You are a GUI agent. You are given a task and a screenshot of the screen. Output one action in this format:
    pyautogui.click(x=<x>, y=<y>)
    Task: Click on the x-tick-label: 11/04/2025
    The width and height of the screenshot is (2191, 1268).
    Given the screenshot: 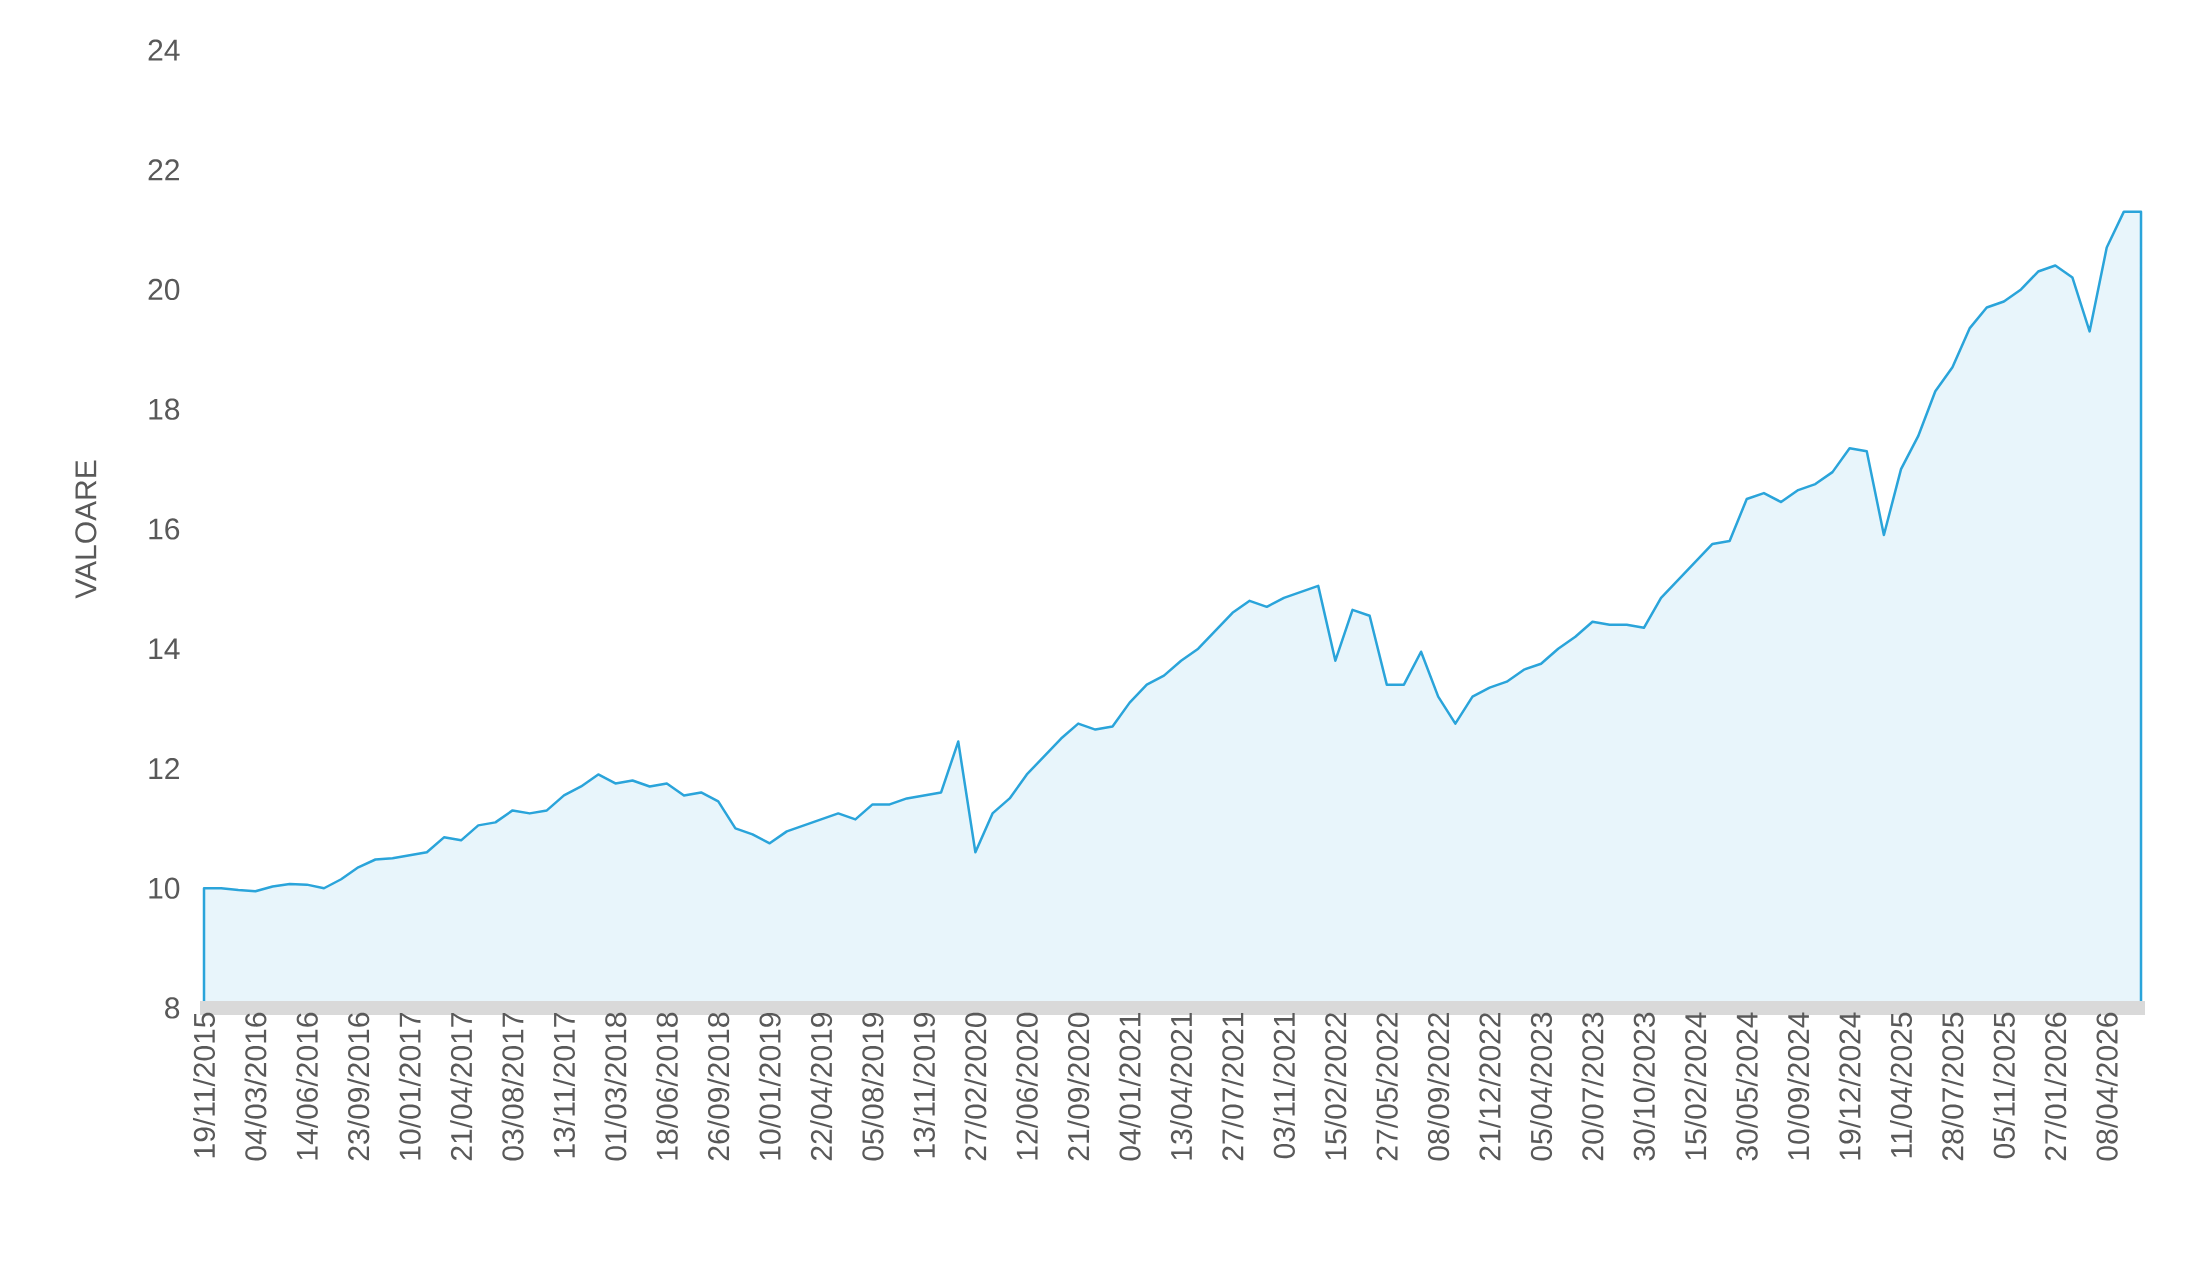 What is the action you would take?
    pyautogui.click(x=1901, y=1085)
    